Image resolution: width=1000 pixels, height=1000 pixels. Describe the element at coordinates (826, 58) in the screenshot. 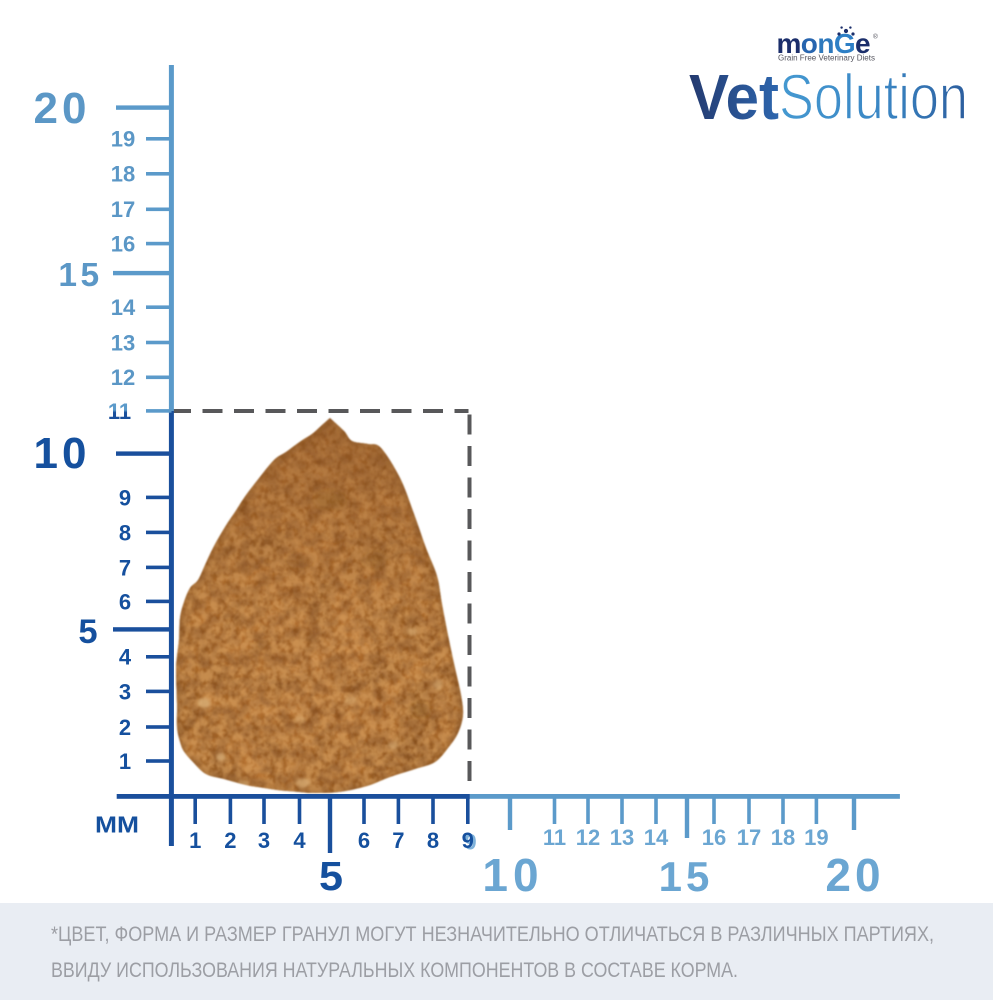

I see `svg-text: Grain Free Veterinary Diets` at that location.